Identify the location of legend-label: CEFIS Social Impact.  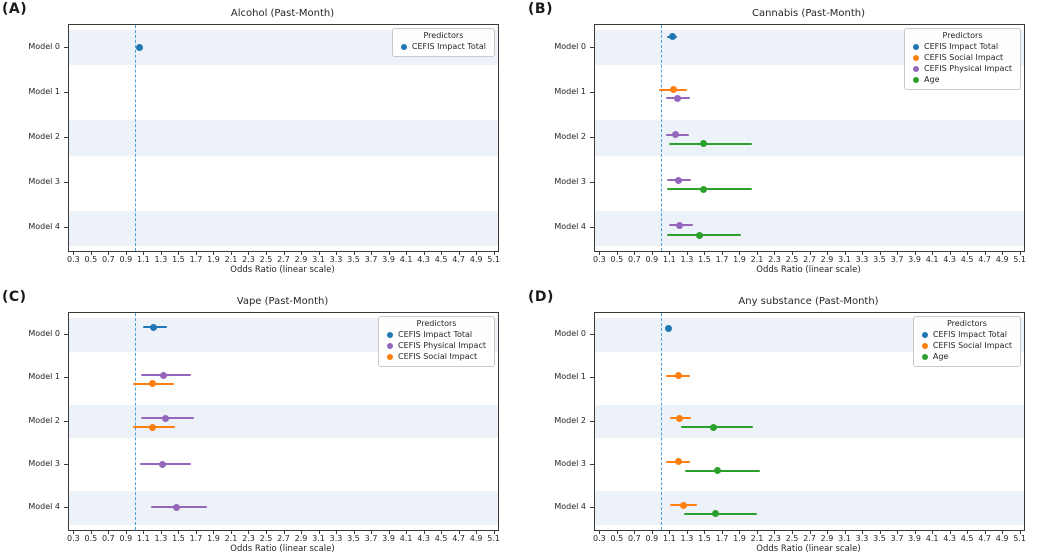
(438, 356).